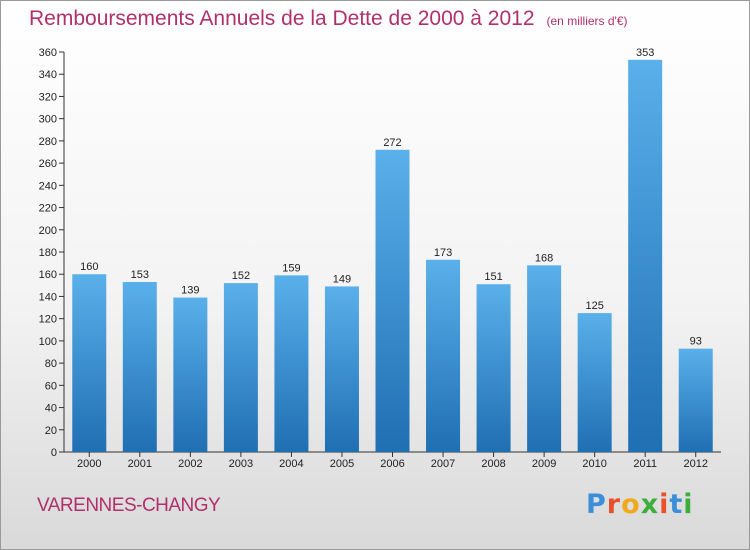  What do you see at coordinates (54, 453) in the screenshot?
I see `y-tick-label: 0` at bounding box center [54, 453].